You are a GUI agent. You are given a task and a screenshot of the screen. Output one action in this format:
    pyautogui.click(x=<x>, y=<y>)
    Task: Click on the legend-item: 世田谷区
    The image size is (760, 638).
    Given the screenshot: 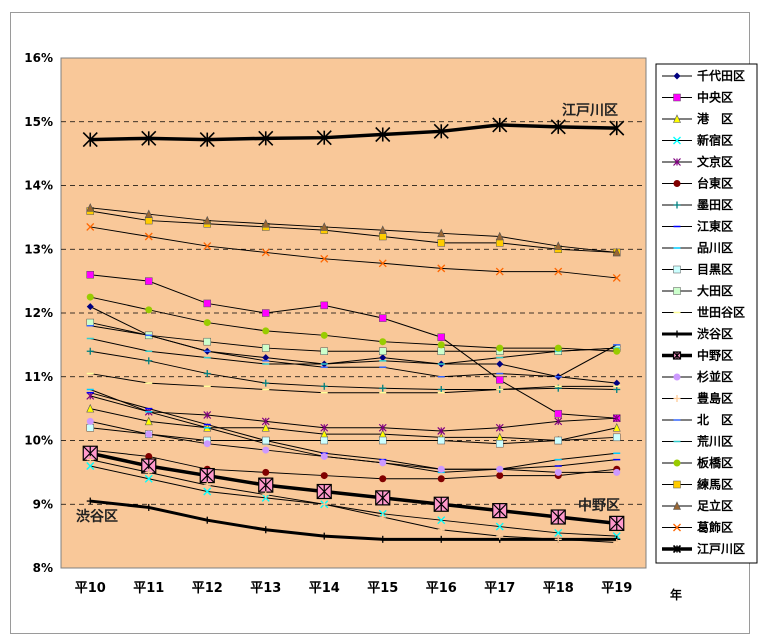 What is the action you would take?
    pyautogui.click(x=703, y=312)
    